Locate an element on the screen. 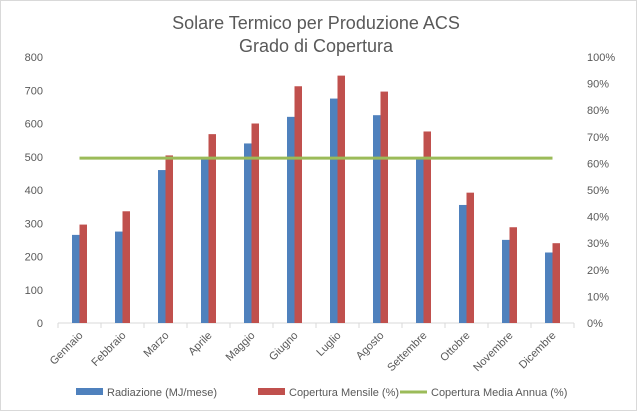 The width and height of the screenshot is (637, 415). x-tick-label: Gennaio is located at coordinates (67, 349).